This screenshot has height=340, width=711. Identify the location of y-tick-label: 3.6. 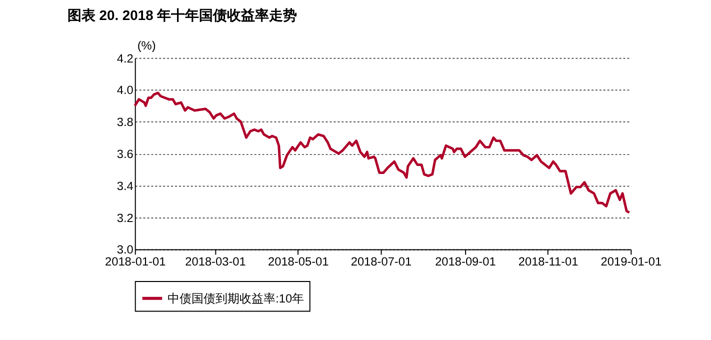
(125, 154).